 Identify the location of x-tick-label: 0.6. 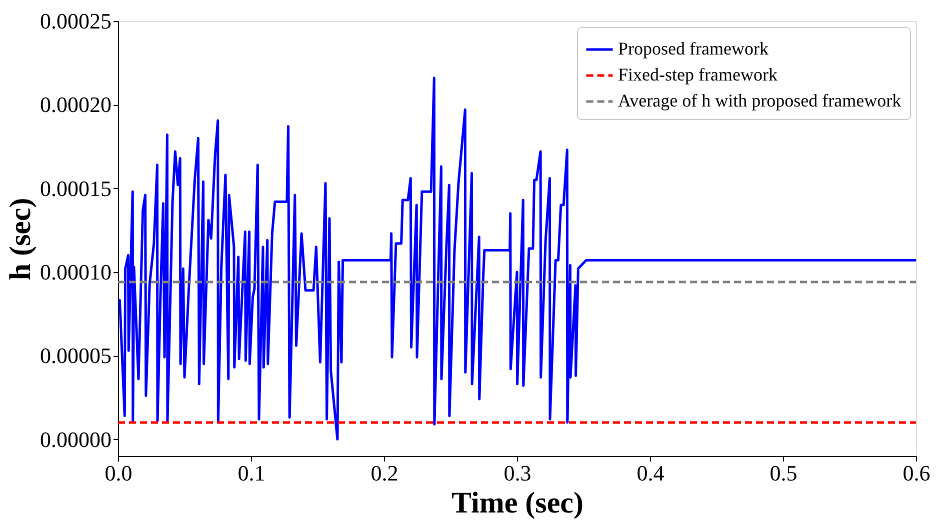
(916, 473).